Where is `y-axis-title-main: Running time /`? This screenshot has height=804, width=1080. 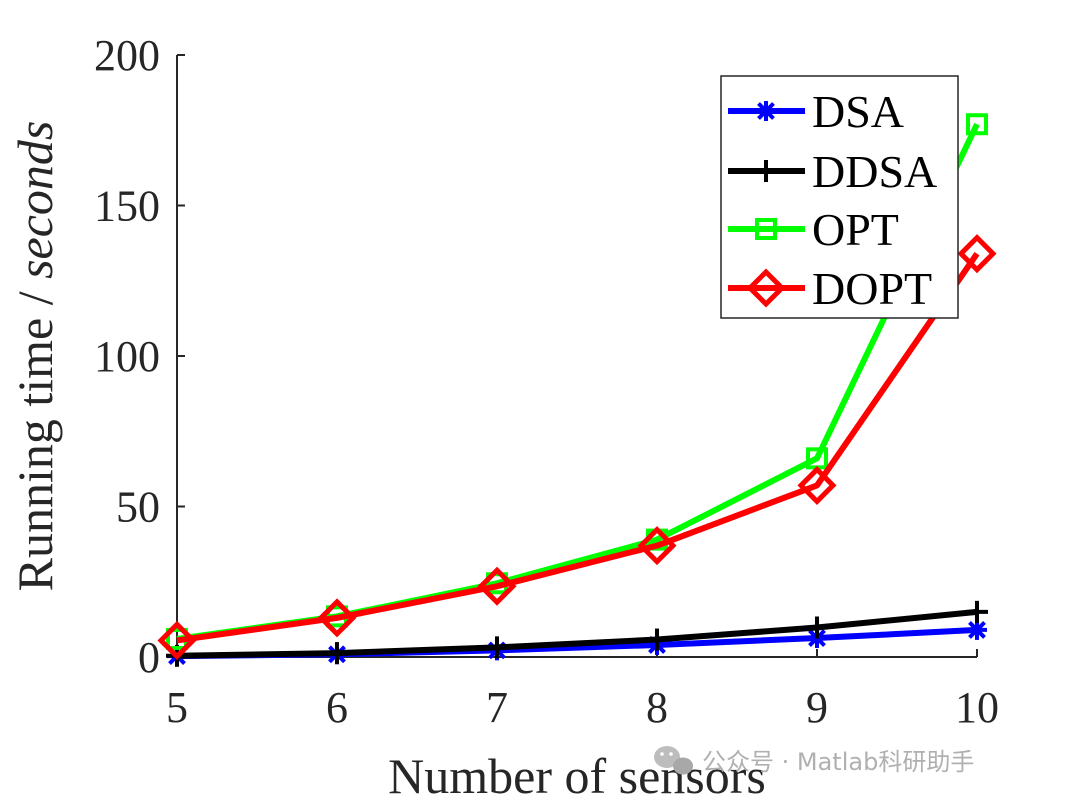
y-axis-title-main: Running time / is located at coordinates (35, 435).